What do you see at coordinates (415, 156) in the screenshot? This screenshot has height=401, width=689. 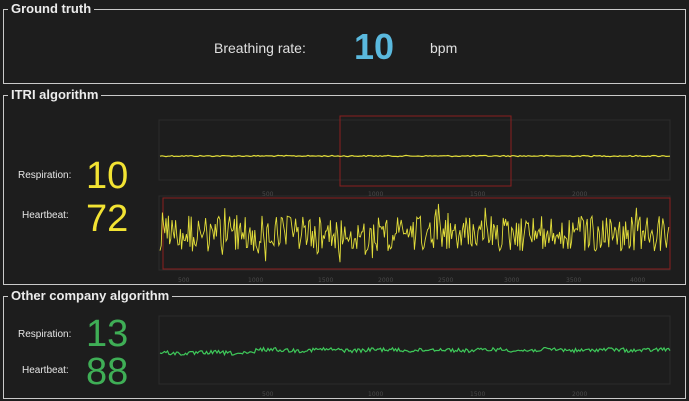 I see `itri-respiration-trace` at bounding box center [415, 156].